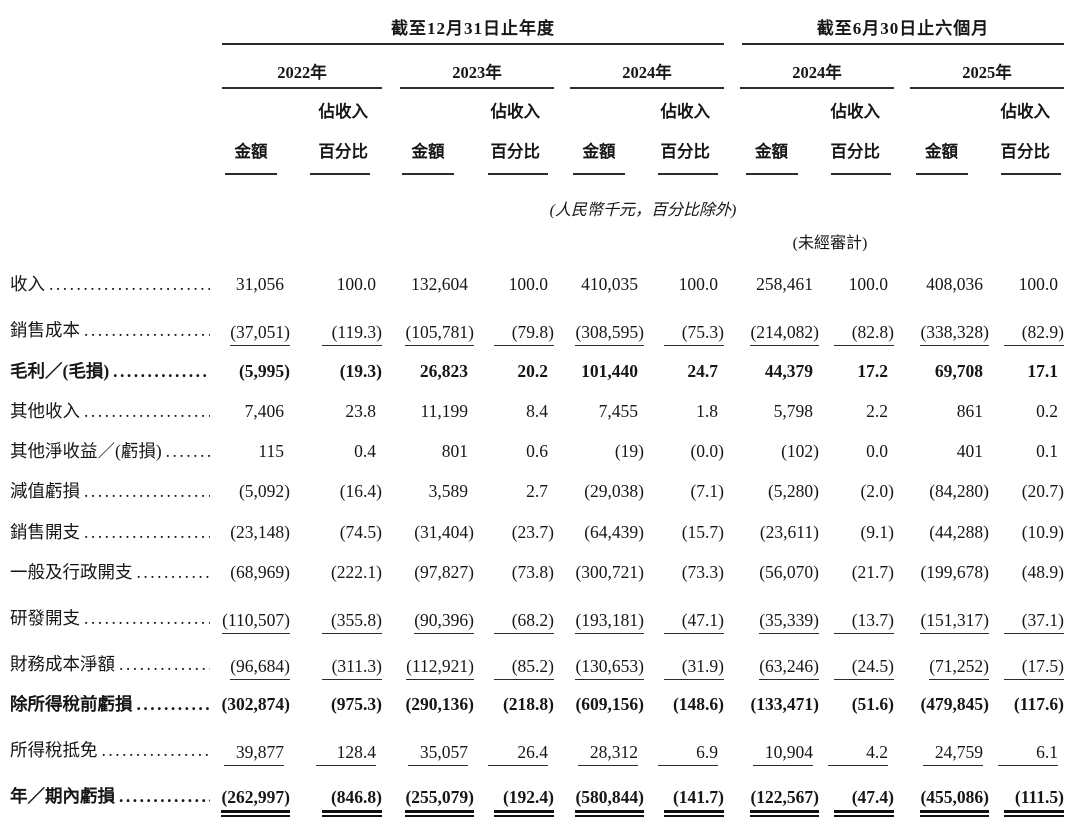 The image size is (1080, 827). What do you see at coordinates (352, 802) in the screenshot?
I see `value-text: (846.8)` at bounding box center [352, 802].